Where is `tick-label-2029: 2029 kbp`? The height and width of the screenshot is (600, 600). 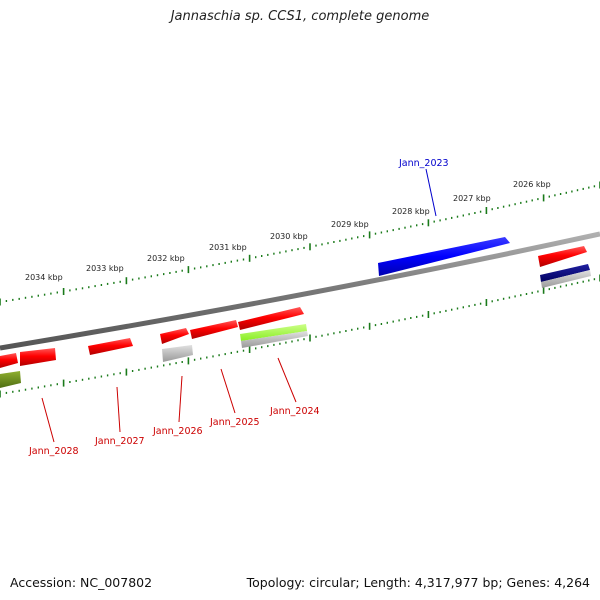
tick-label-2029: 2029 kbp is located at coordinates (350, 224).